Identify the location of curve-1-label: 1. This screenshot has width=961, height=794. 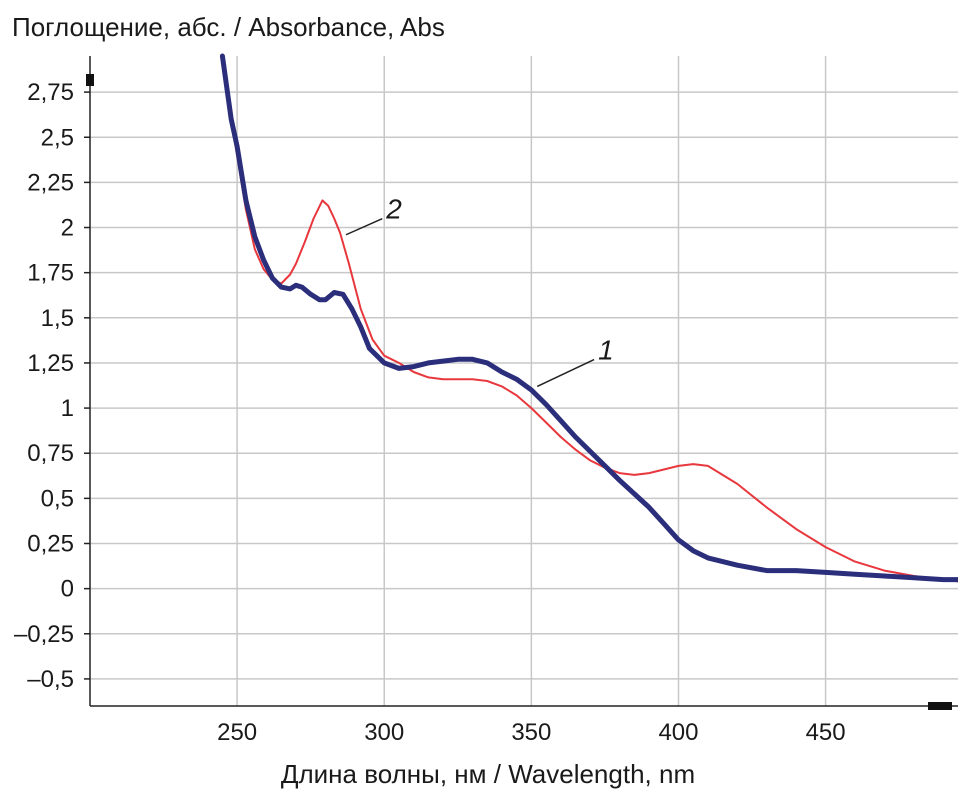
(606, 350).